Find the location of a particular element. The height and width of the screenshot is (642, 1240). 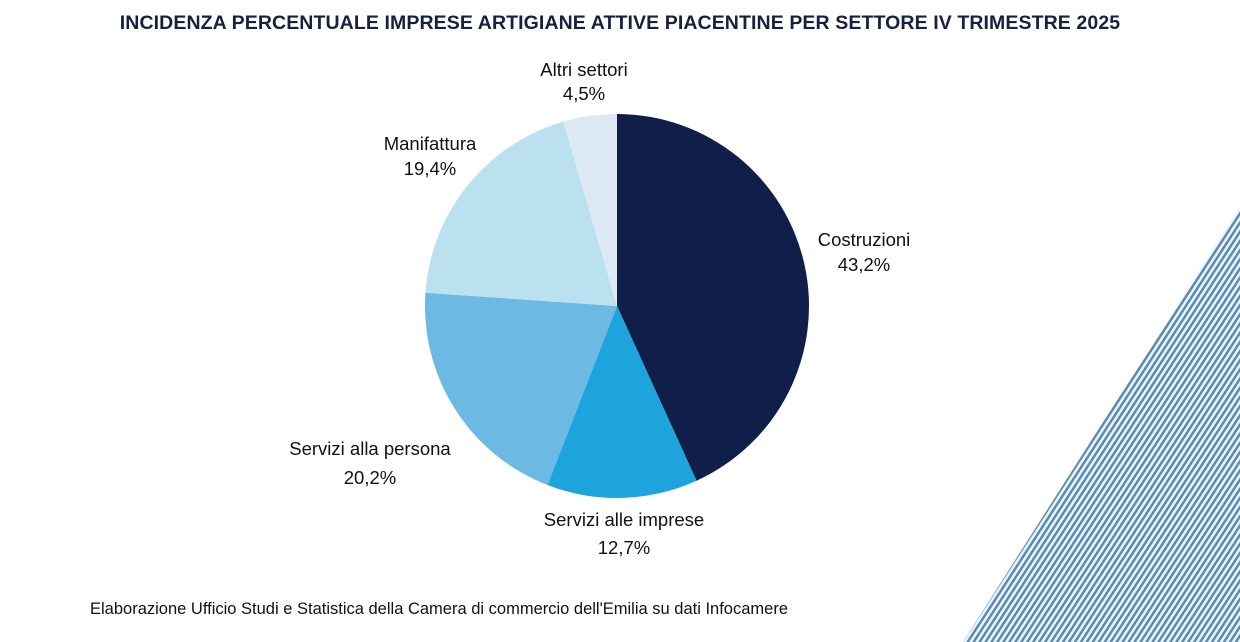

label-servizi-alla-persona: Servizi alla persona is located at coordinates (370, 448).